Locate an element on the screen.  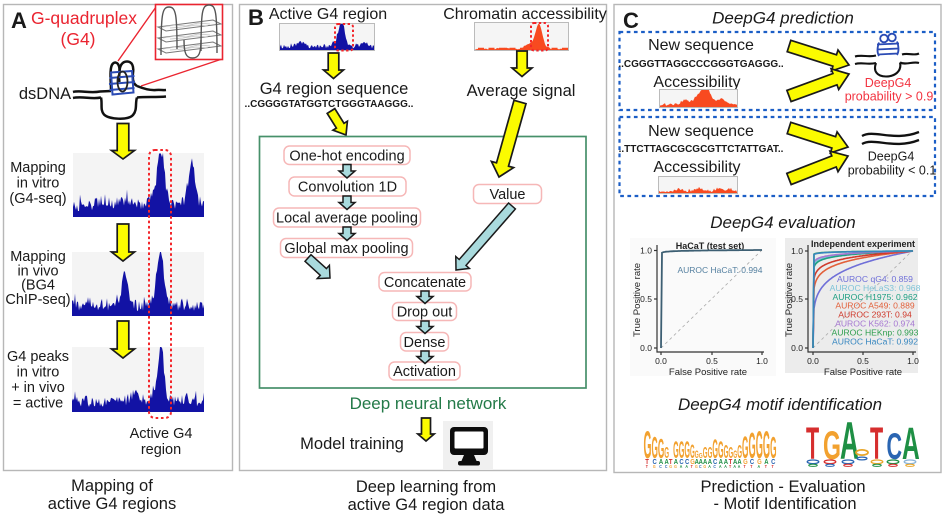
svg-text: (G4-seq) is located at coordinates (37, 199).